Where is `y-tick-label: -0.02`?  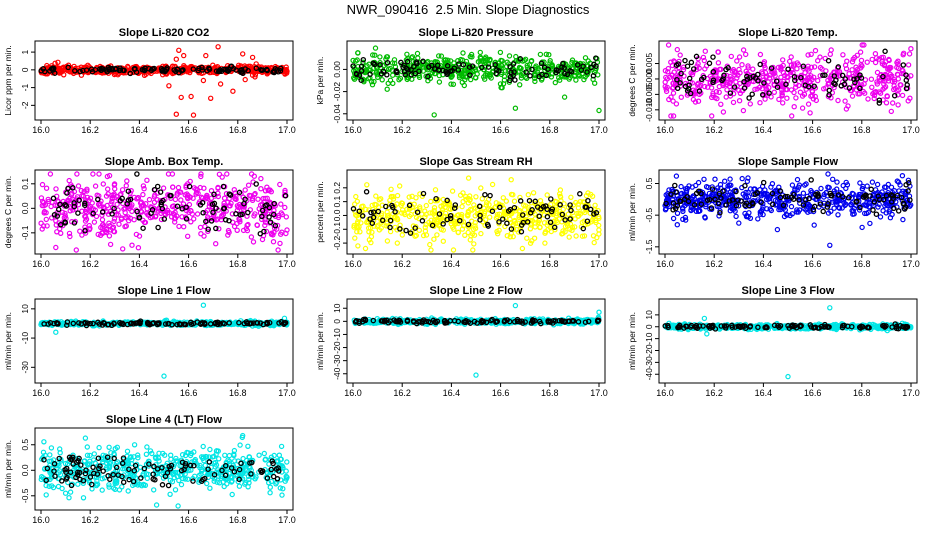
y-tick-label: -0.02 is located at coordinates (337, 92).